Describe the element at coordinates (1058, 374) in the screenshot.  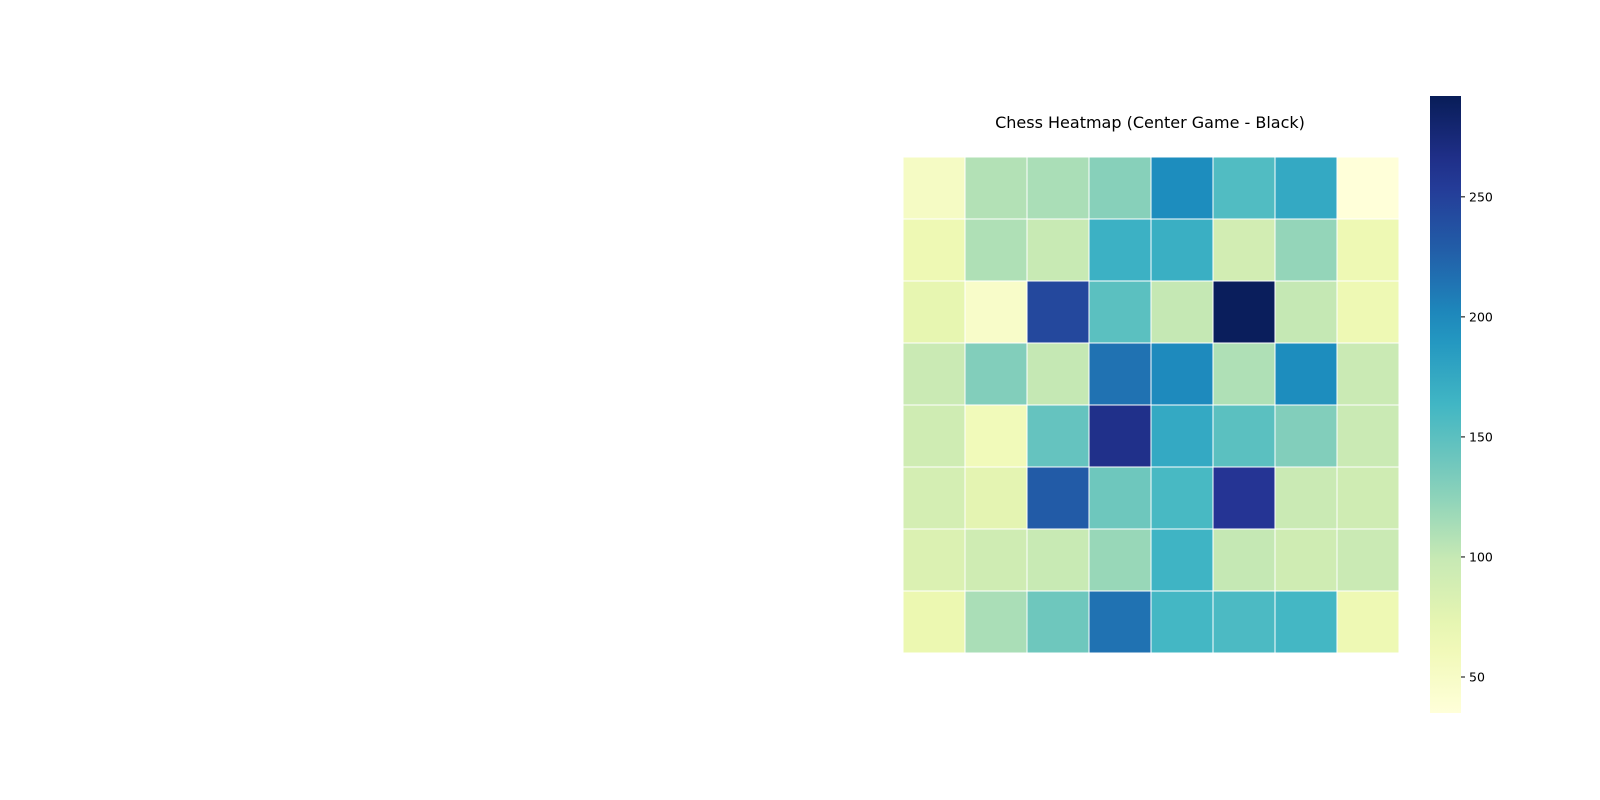
I see `heatmap-cell-r3-c2` at that location.